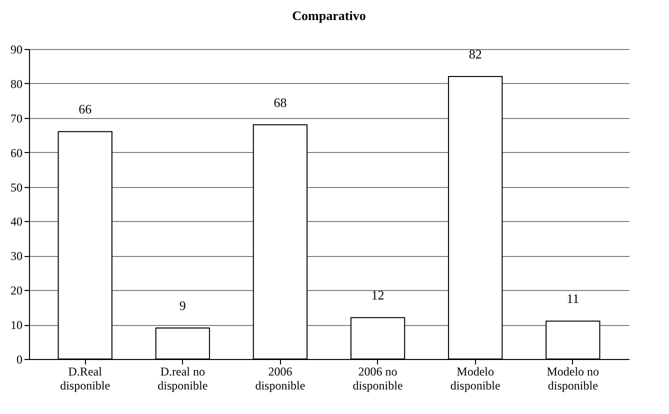 Image resolution: width=669 pixels, height=414 pixels. What do you see at coordinates (475, 54) in the screenshot?
I see `data-label: 82` at bounding box center [475, 54].